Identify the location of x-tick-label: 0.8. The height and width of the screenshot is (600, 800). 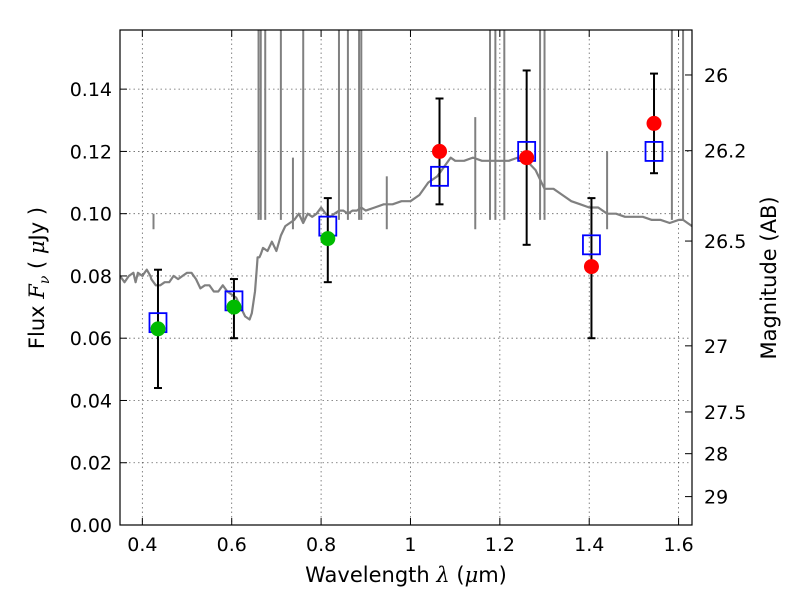
(321, 545).